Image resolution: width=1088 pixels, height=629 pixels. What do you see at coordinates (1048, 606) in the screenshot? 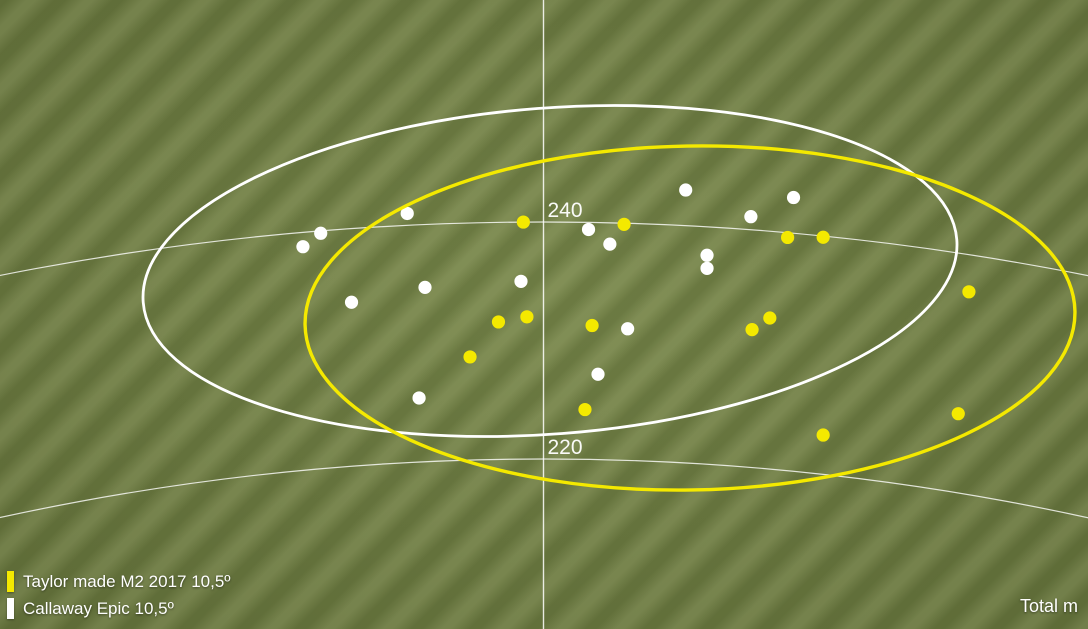
I see `total-distance-unit-label: Total m` at bounding box center [1048, 606].